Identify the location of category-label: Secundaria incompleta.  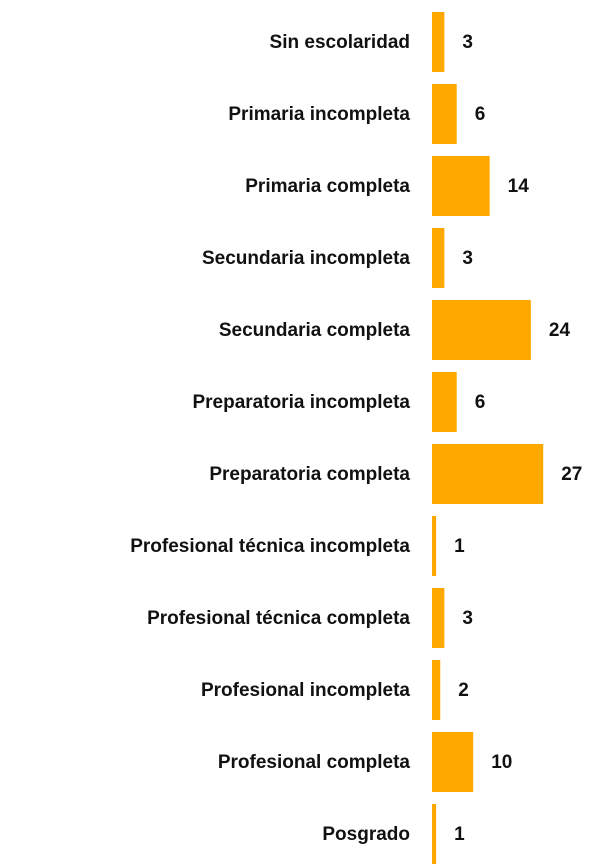
(306, 258).